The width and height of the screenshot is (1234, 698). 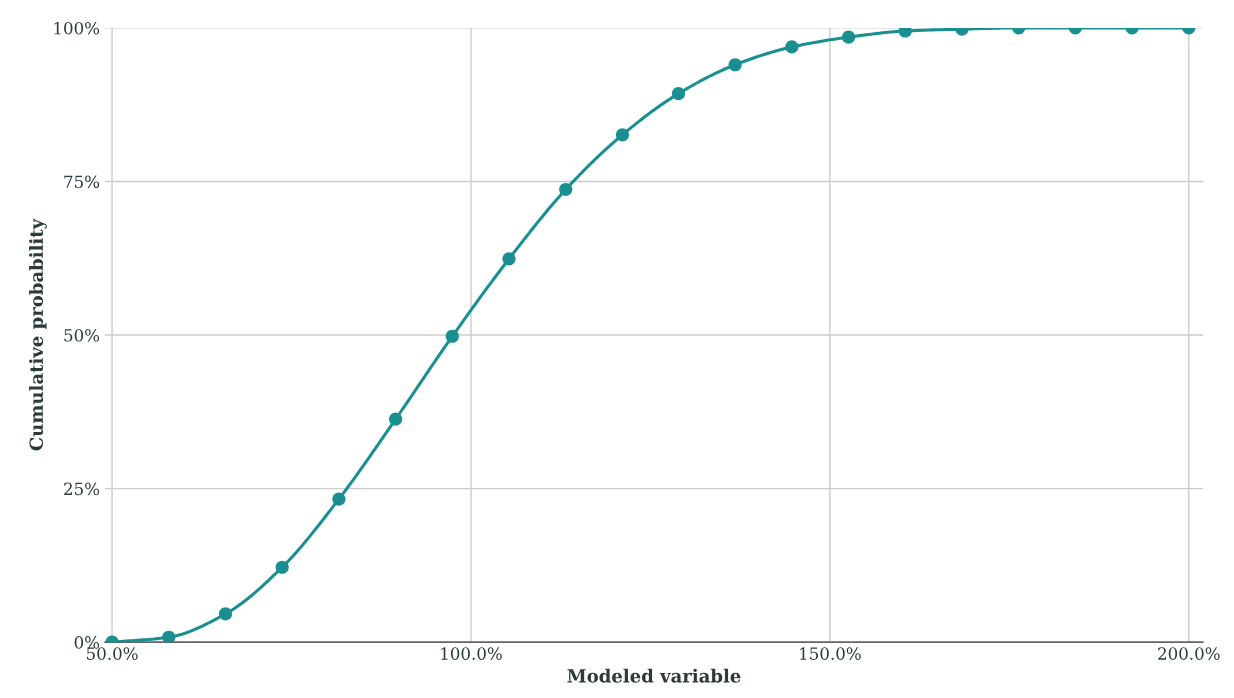 I want to click on y-tick-label: 0%, so click(x=87, y=642).